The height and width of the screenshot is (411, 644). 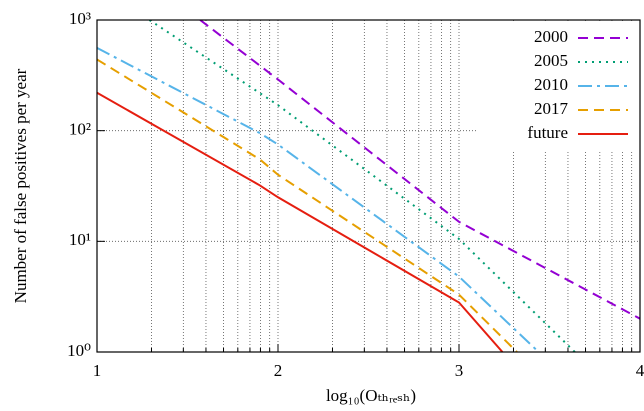 What do you see at coordinates (371, 395) in the screenshot?
I see `x-axis-label: log₁₀(Oₜₕᵣₑₛₕ)` at bounding box center [371, 395].